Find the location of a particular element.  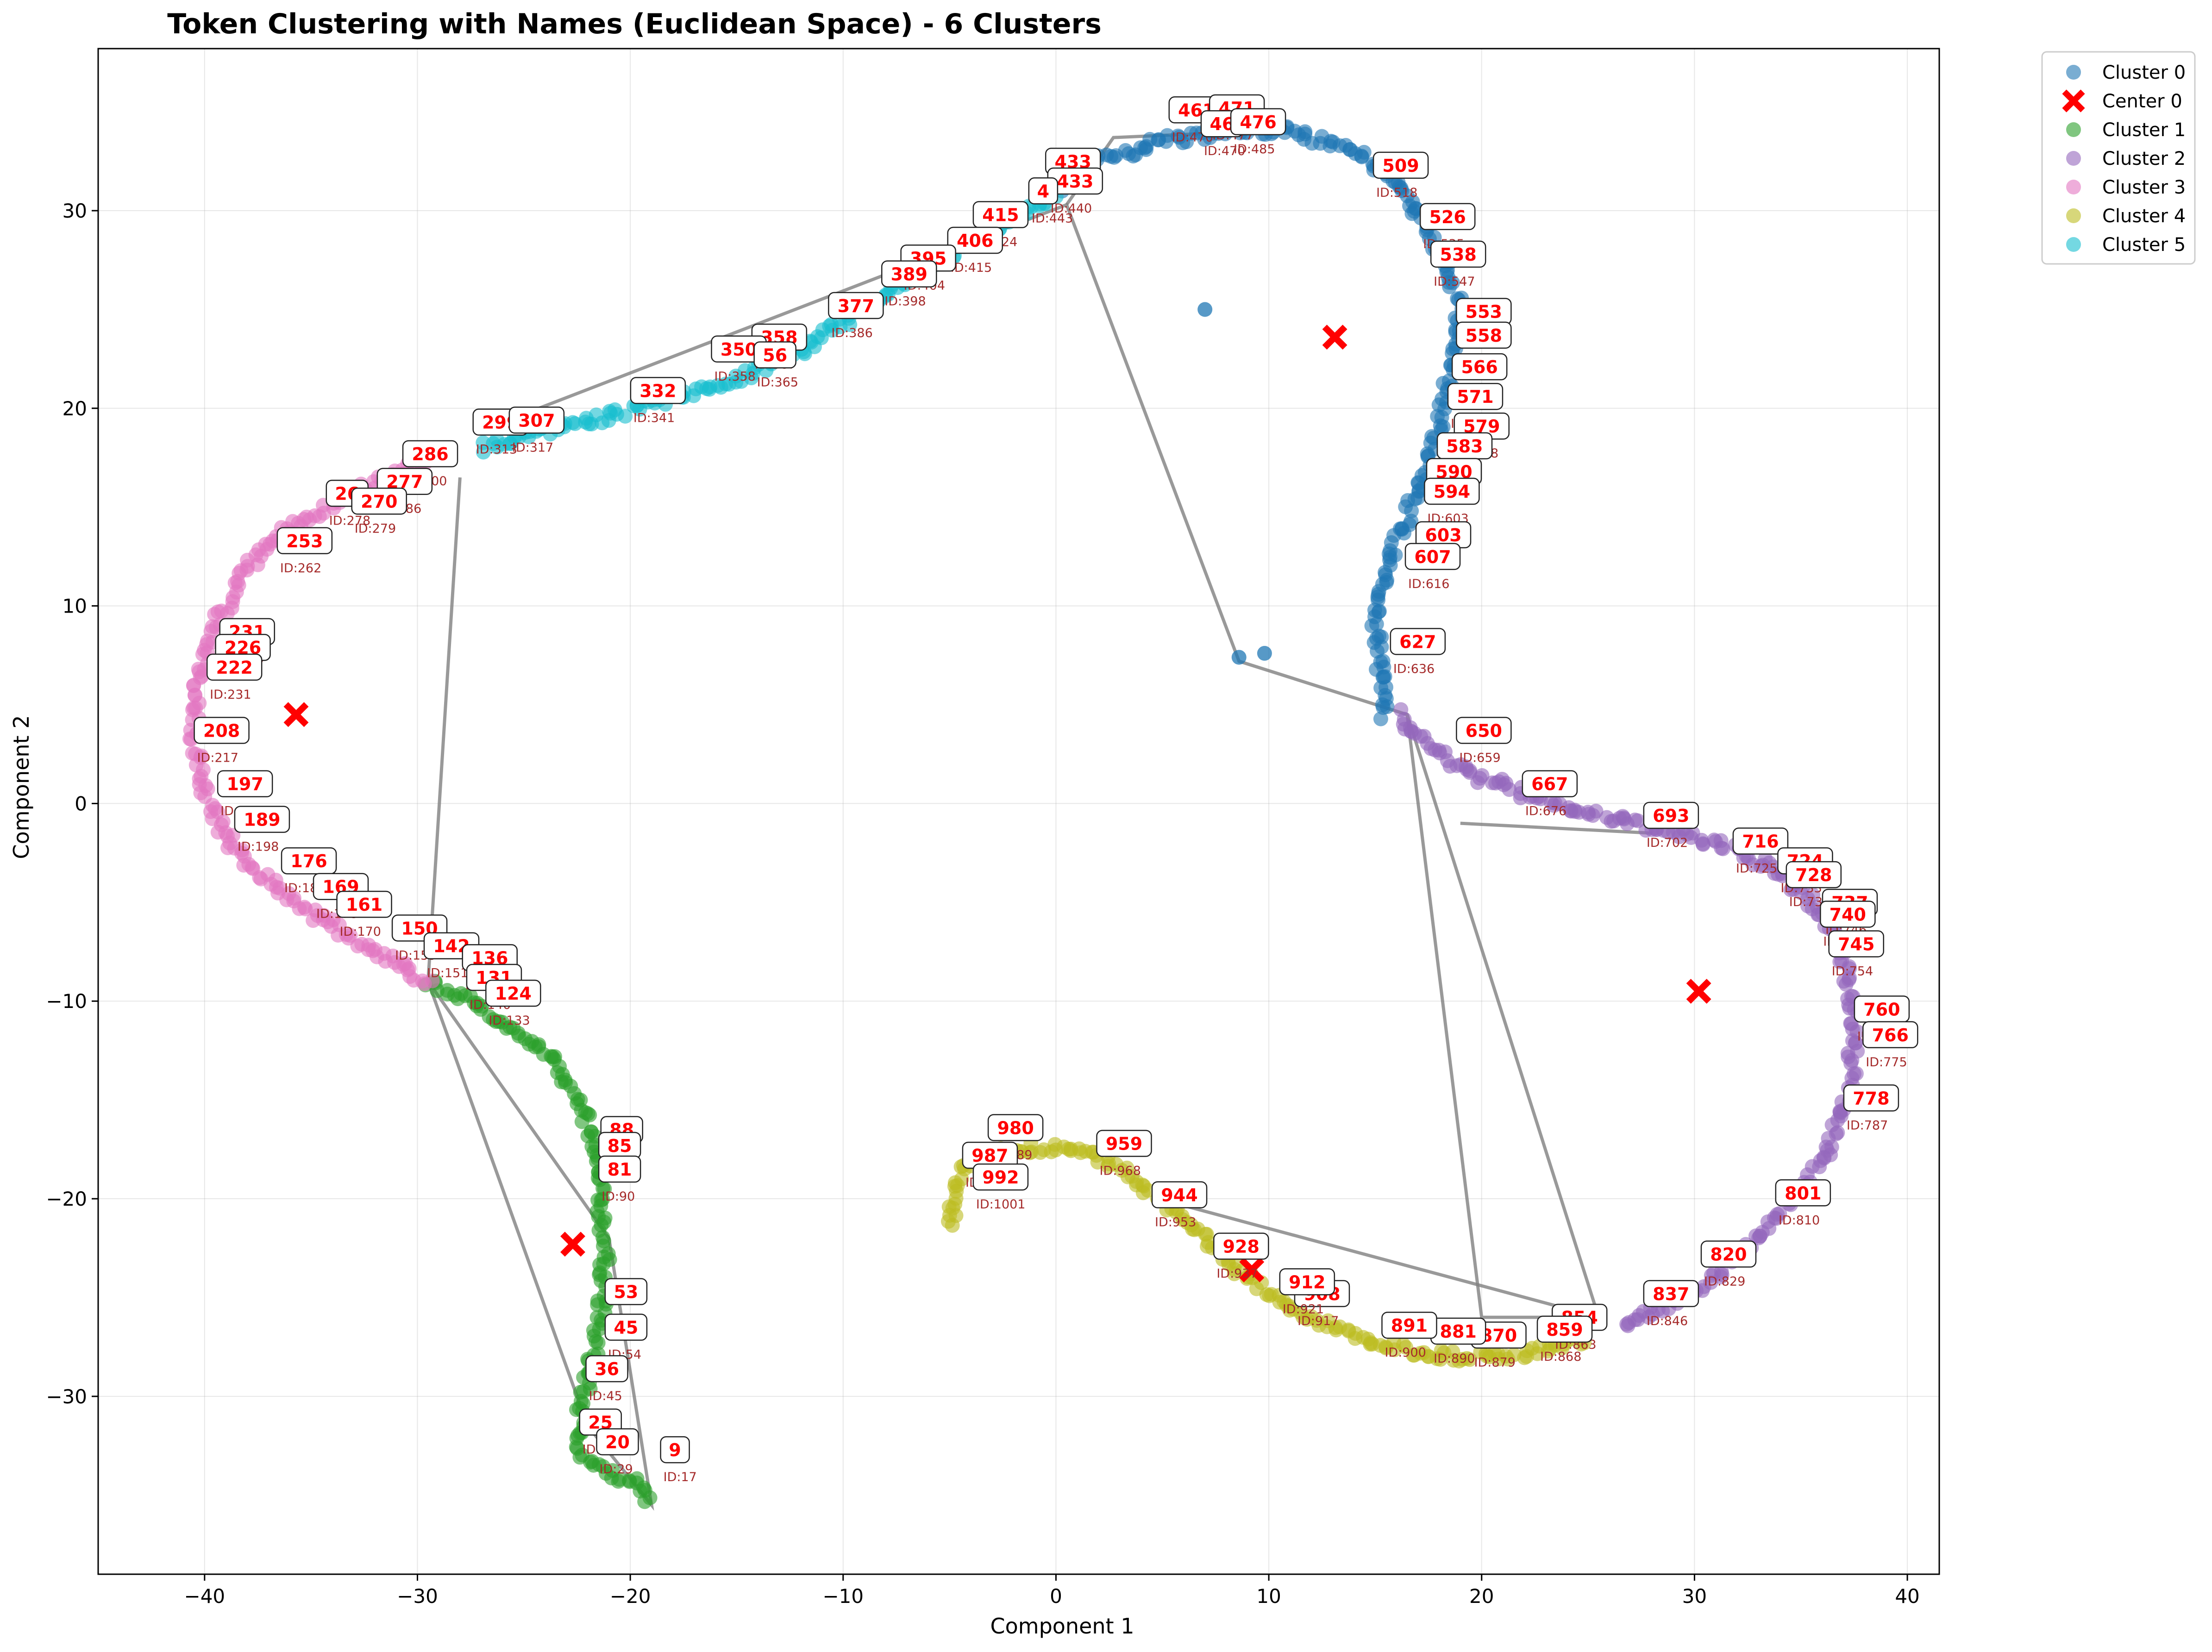

annotation-name: 415 is located at coordinates (1000, 215).